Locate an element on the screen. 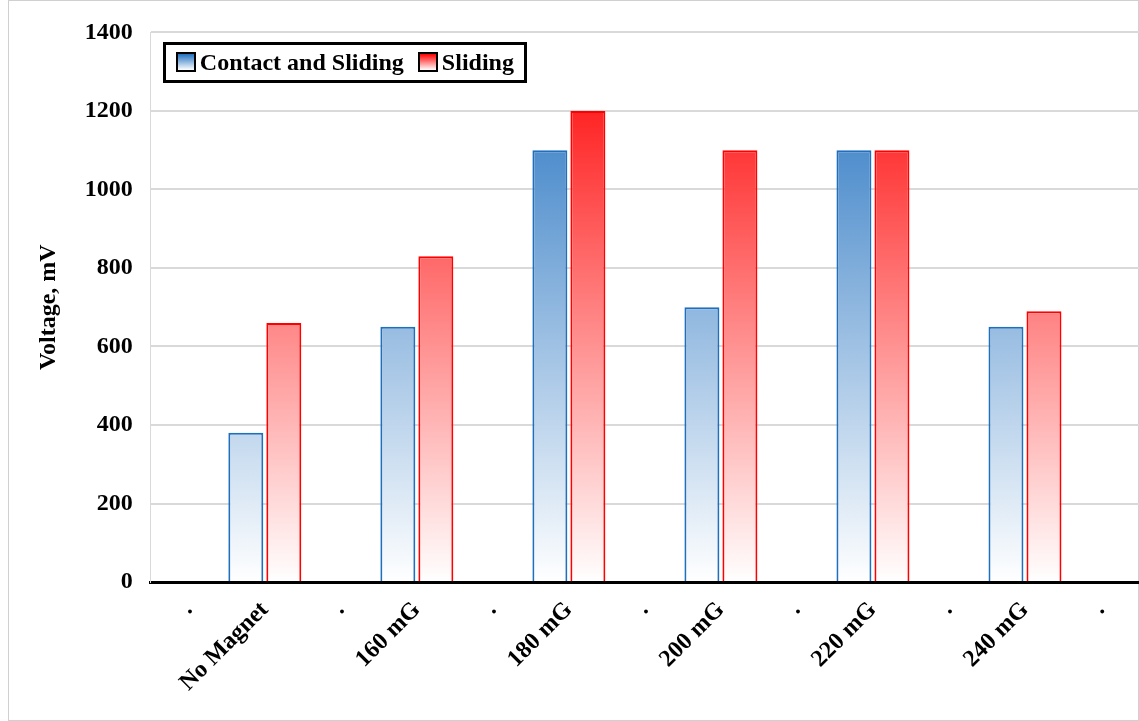  y-axis-title: Voltage, mV is located at coordinates (46, 307).